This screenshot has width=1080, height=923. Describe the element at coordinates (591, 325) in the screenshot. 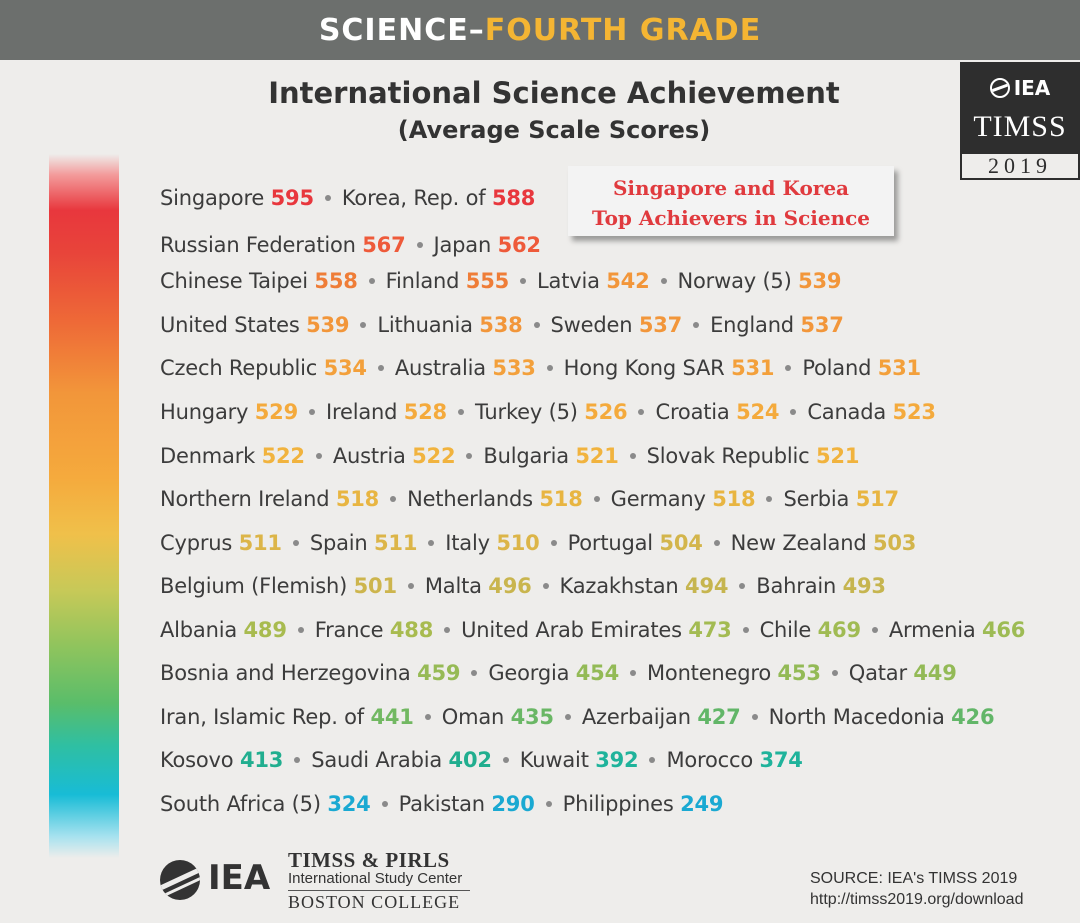

I see `country-name: Sweden` at that location.